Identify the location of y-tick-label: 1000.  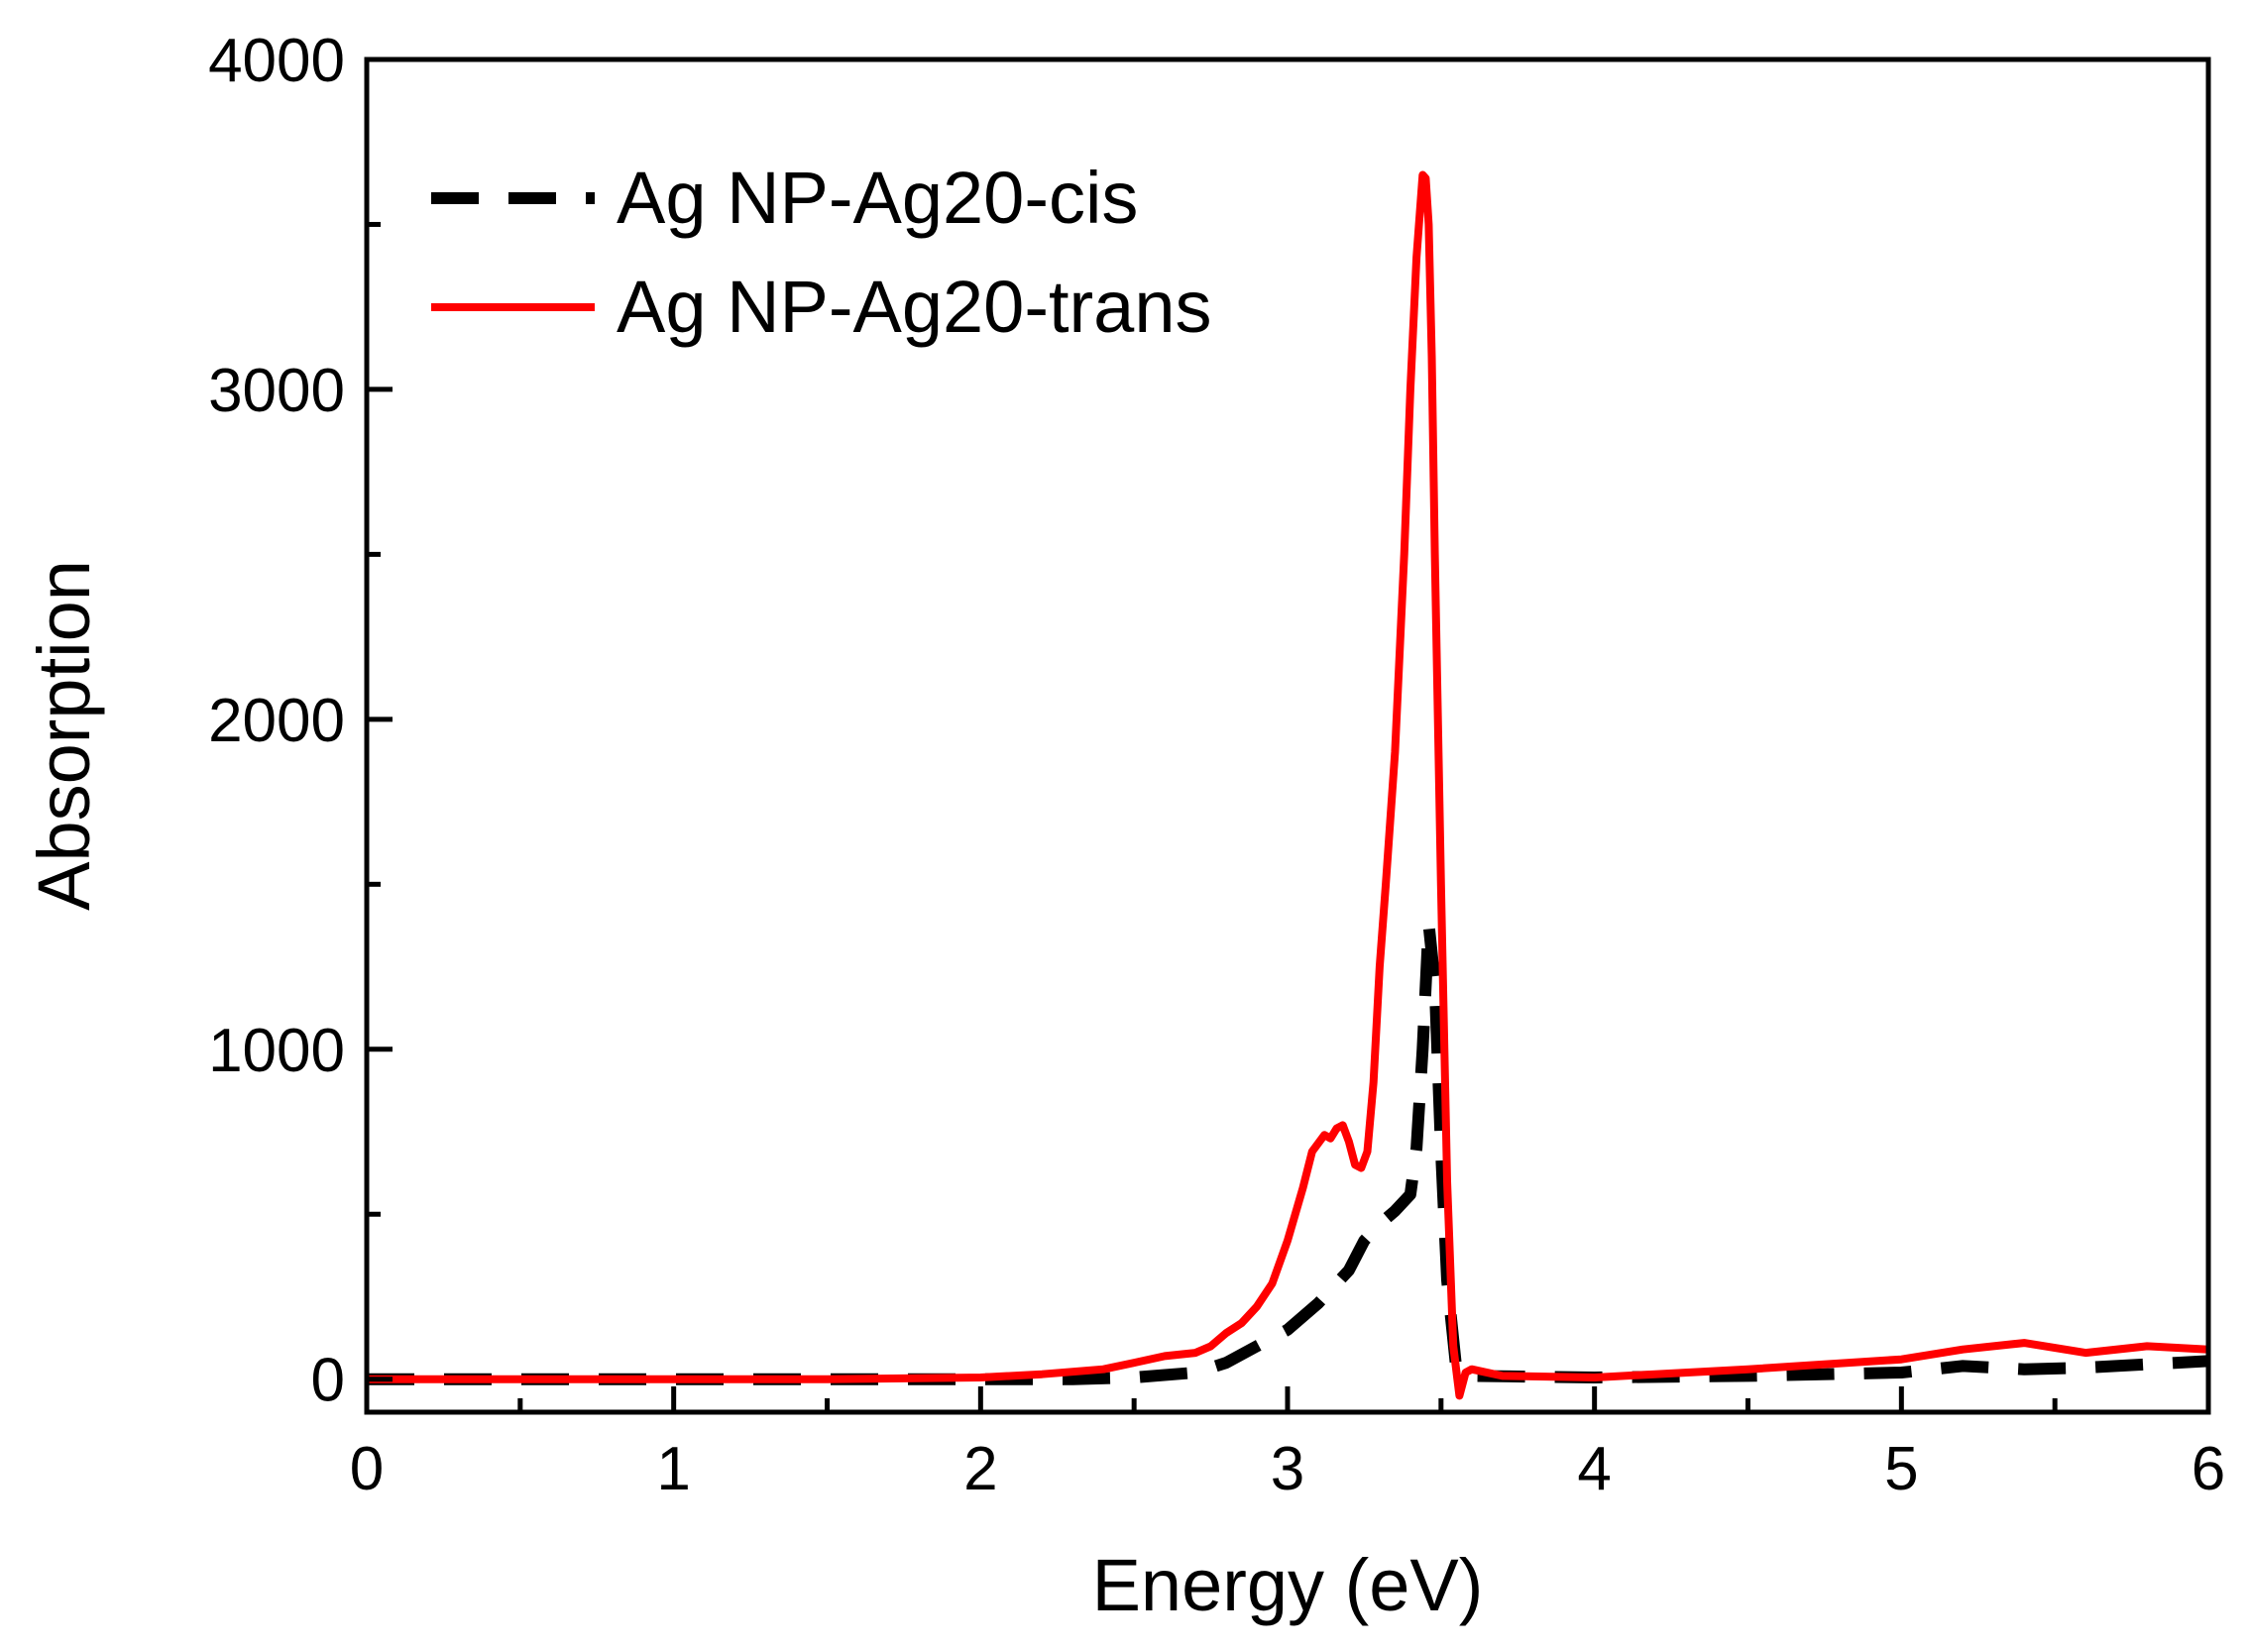
(276, 1051).